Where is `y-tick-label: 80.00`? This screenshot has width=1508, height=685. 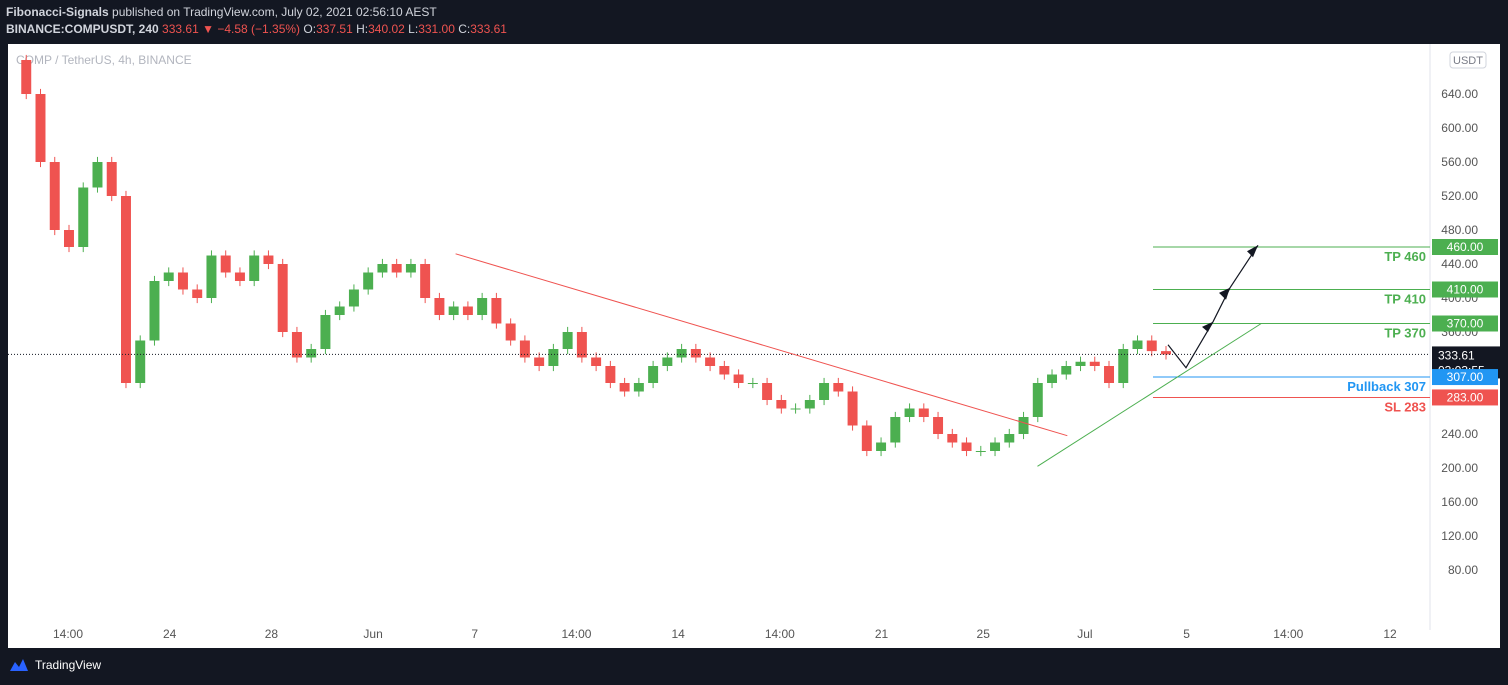 y-tick-label: 80.00 is located at coordinates (1463, 570).